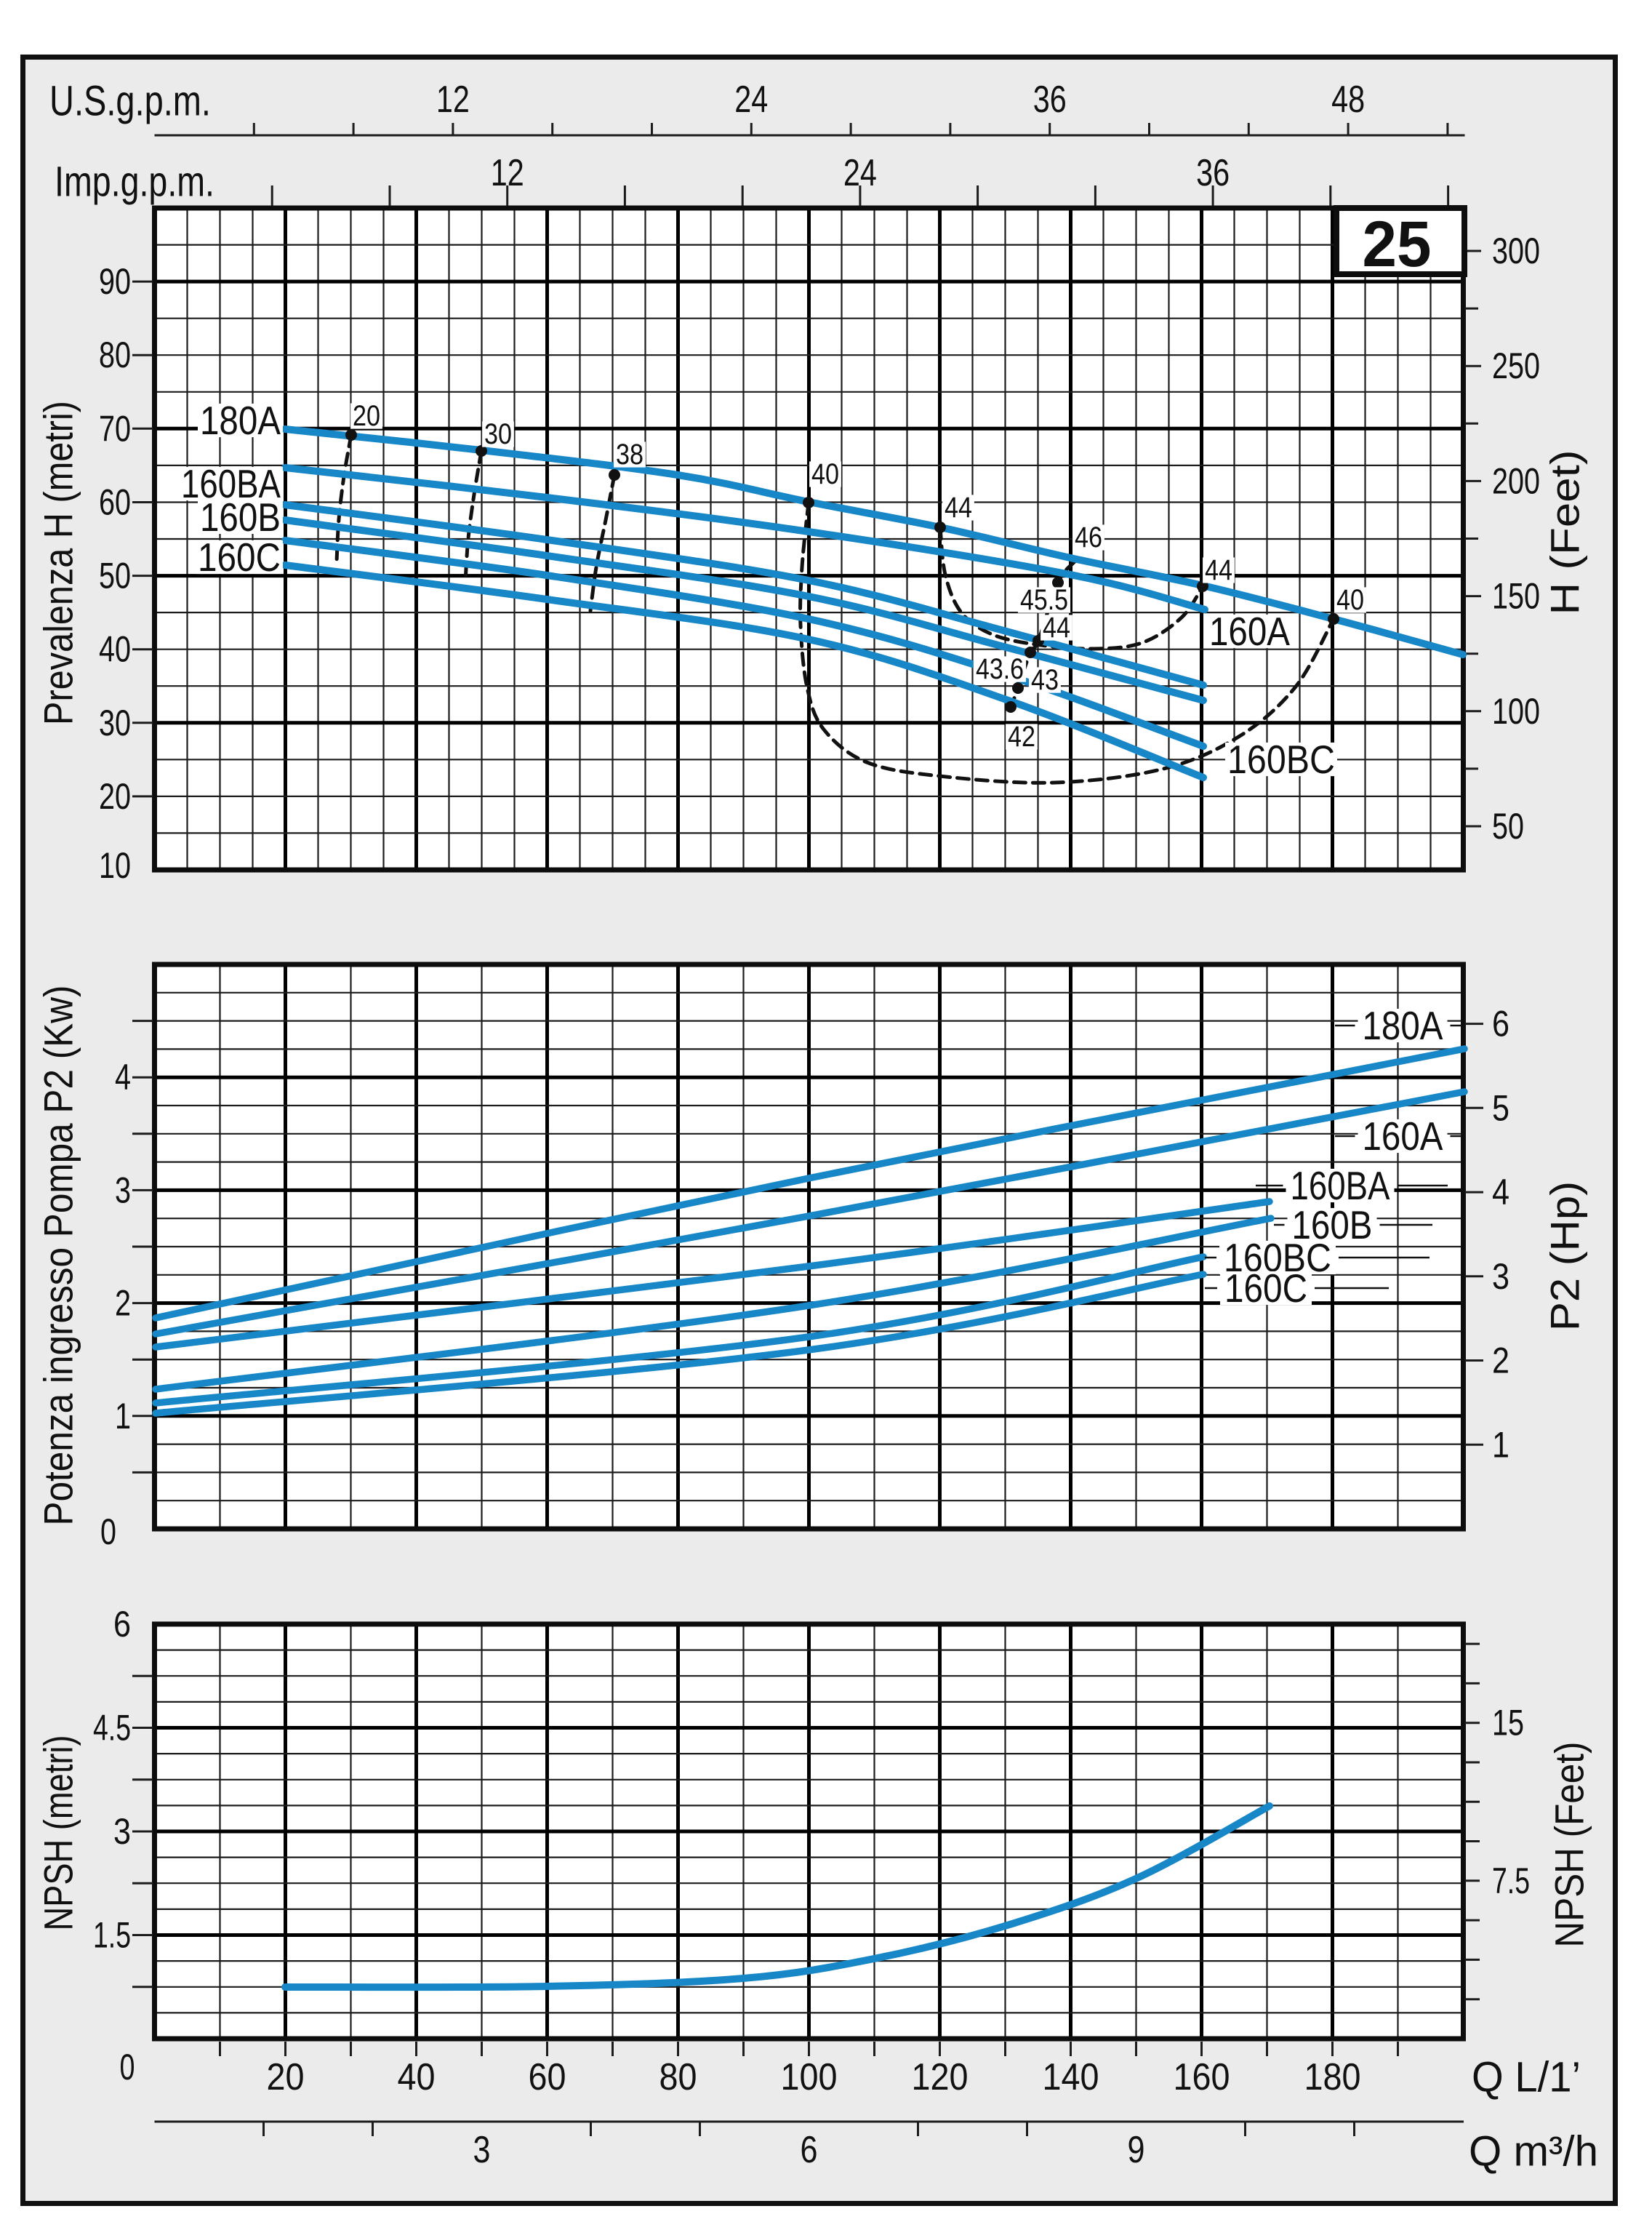 The width and height of the screenshot is (1652, 2238). Describe the element at coordinates (1500, 1107) in the screenshot. I see `svg-text: 5` at that location.